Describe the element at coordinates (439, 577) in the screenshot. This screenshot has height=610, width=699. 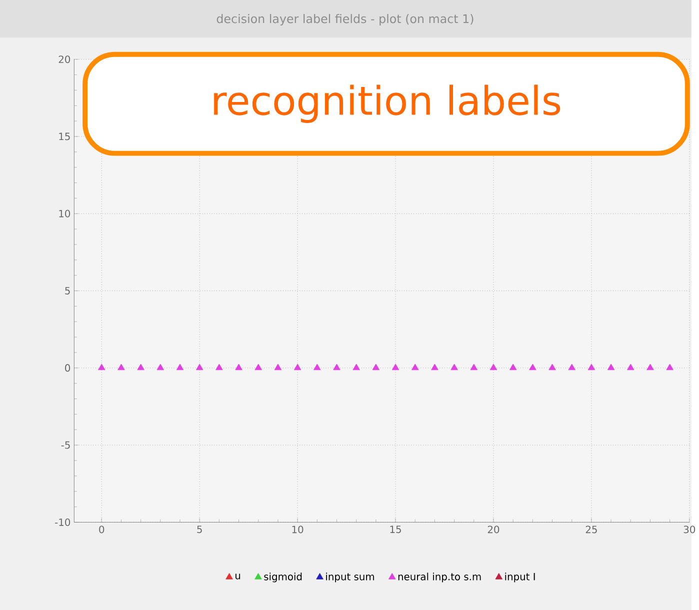
I see `legend-label: neural inp.to s.m` at that location.